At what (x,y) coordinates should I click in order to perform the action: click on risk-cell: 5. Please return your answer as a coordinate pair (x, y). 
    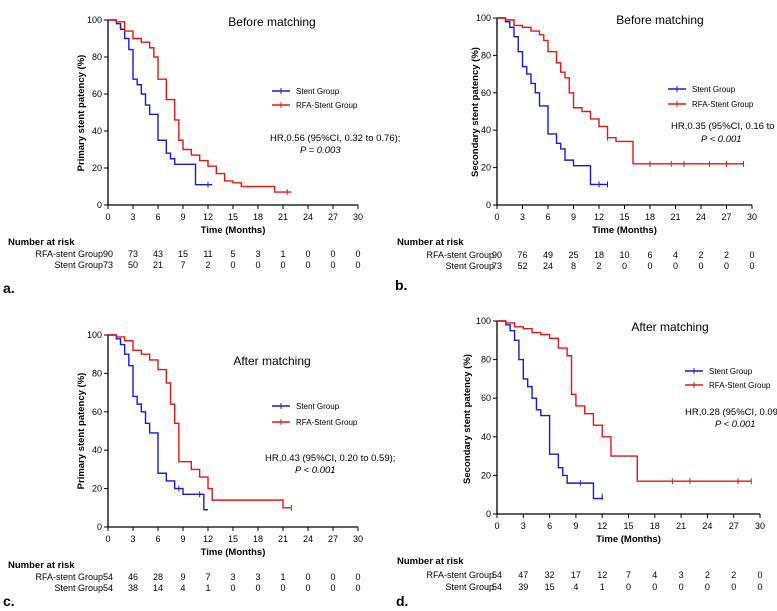
    Looking at the image, I should click on (232, 254).